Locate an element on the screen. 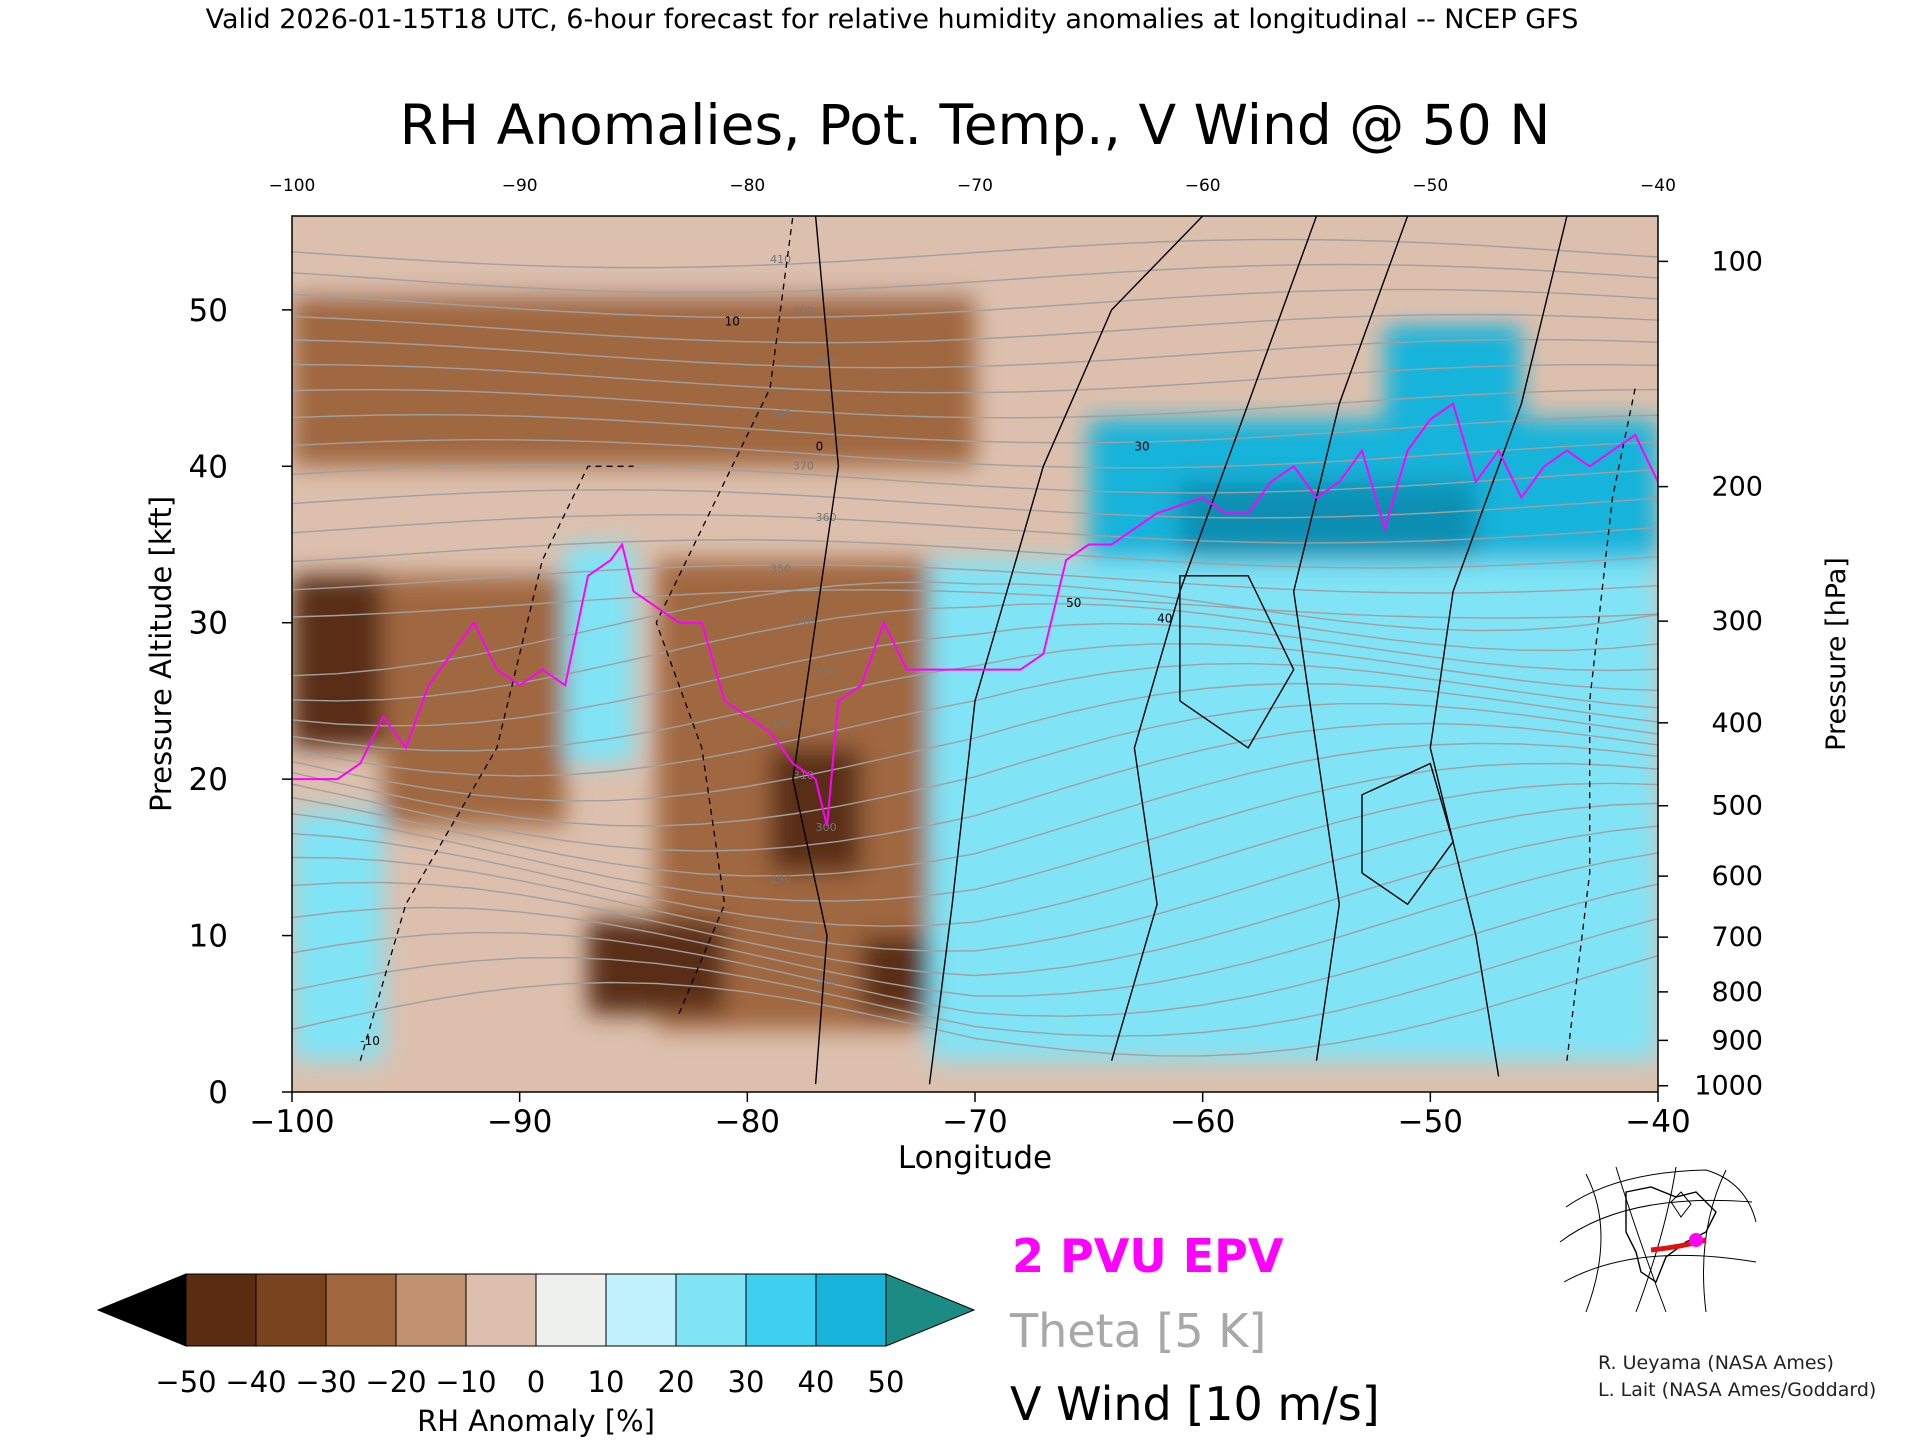 The width and height of the screenshot is (1920, 1444). p-tick-label-7: 300 is located at coordinates (1737, 621).